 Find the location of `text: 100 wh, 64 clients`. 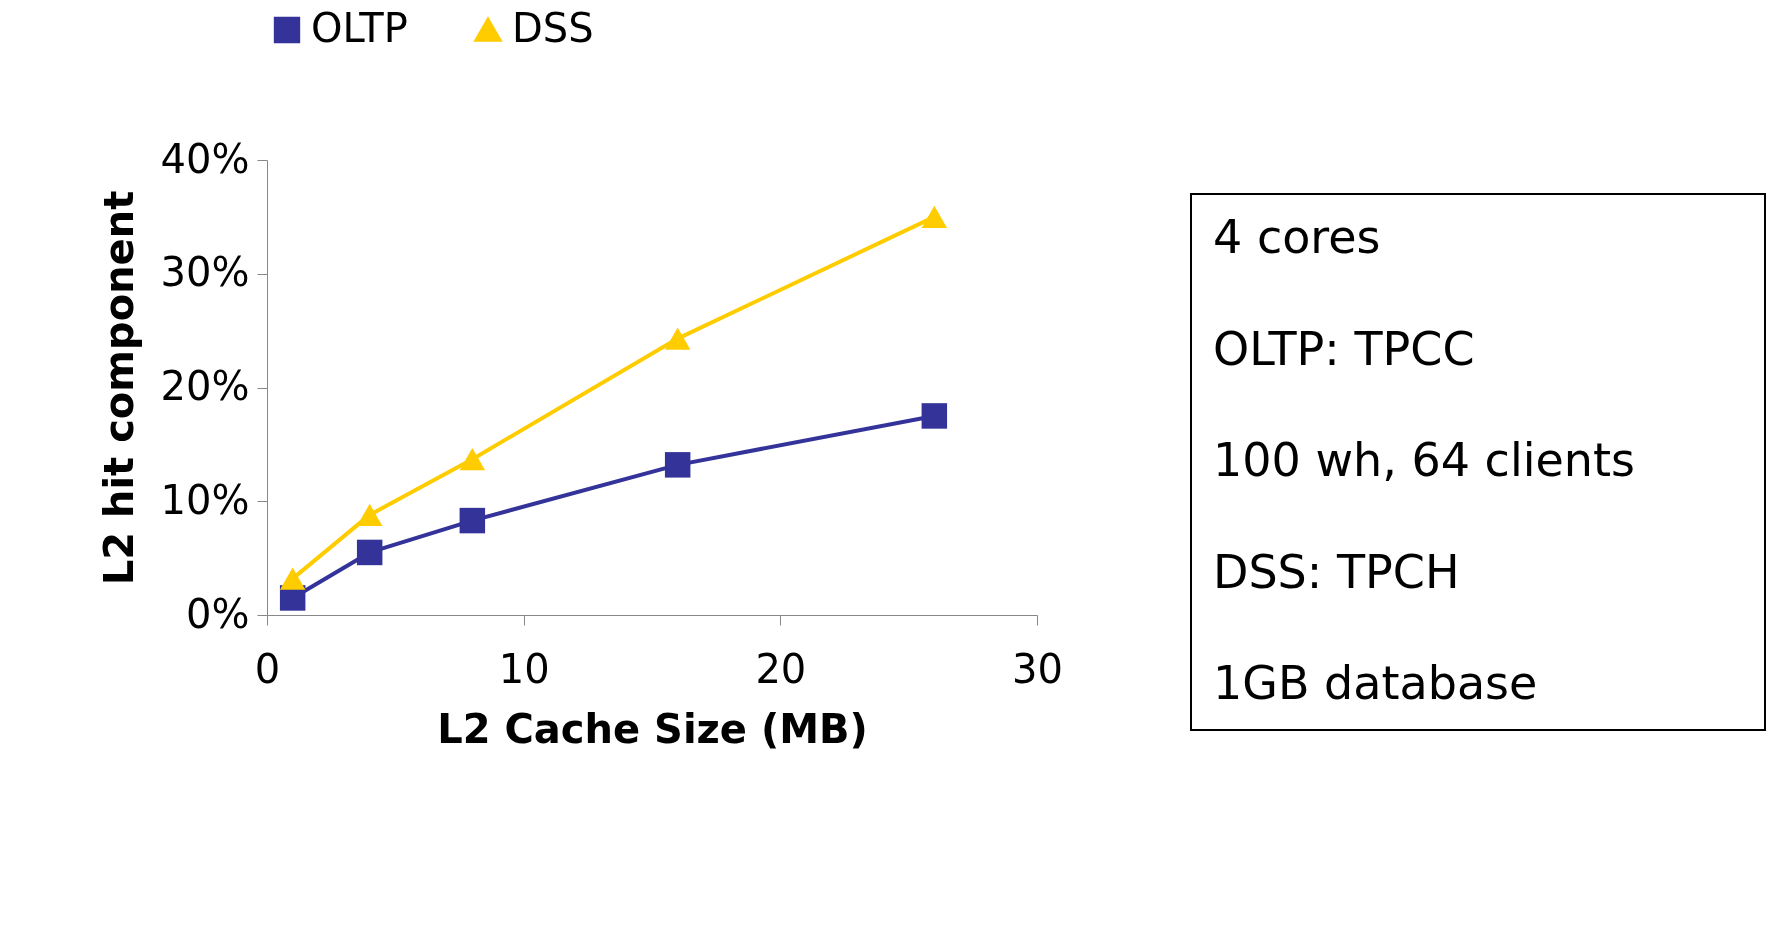

text: 100 wh, 64 clients is located at coordinates (1424, 460).